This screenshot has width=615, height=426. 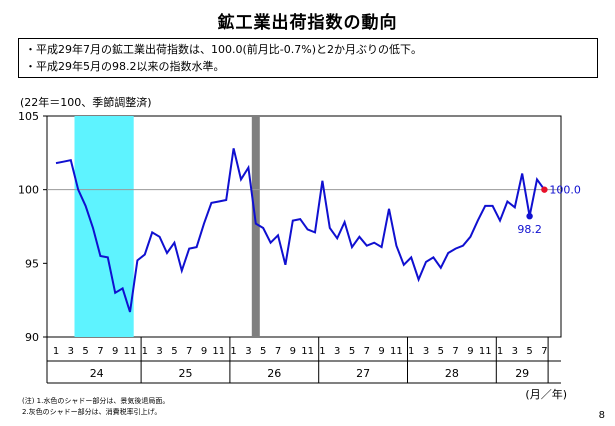 What do you see at coordinates (97, 373) in the screenshot?
I see `x-year-label: 24` at bounding box center [97, 373].